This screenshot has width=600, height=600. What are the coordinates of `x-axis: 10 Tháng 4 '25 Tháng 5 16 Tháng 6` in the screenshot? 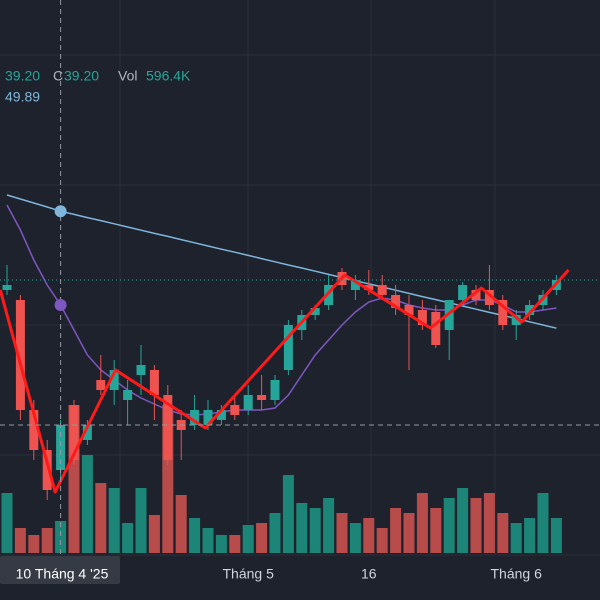 It's located at (271, 570).